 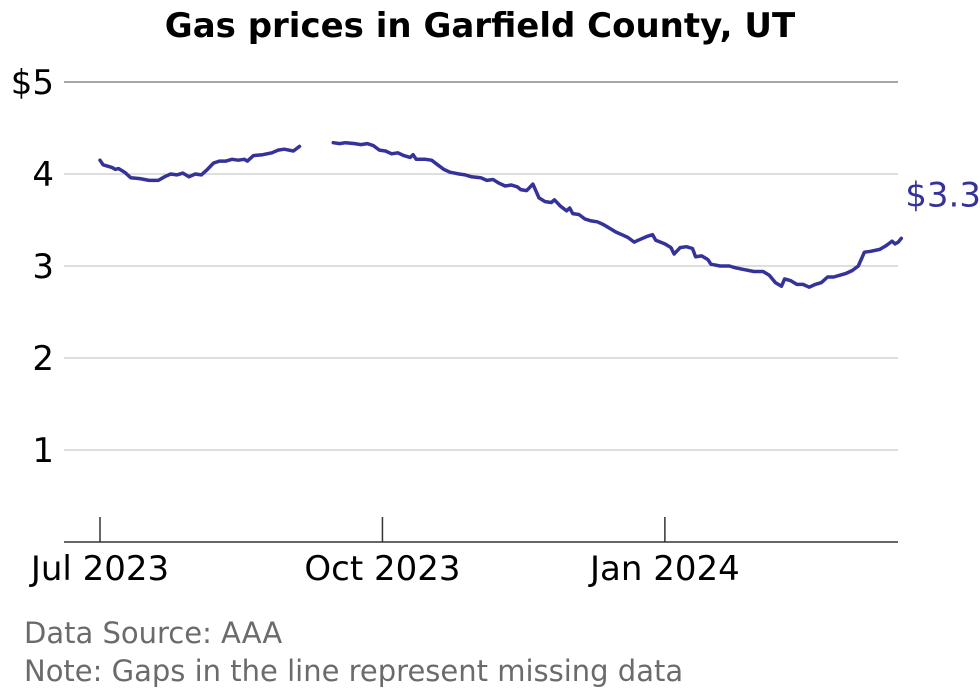 I want to click on x-tick-label: Jan 2024, so click(x=664, y=569).